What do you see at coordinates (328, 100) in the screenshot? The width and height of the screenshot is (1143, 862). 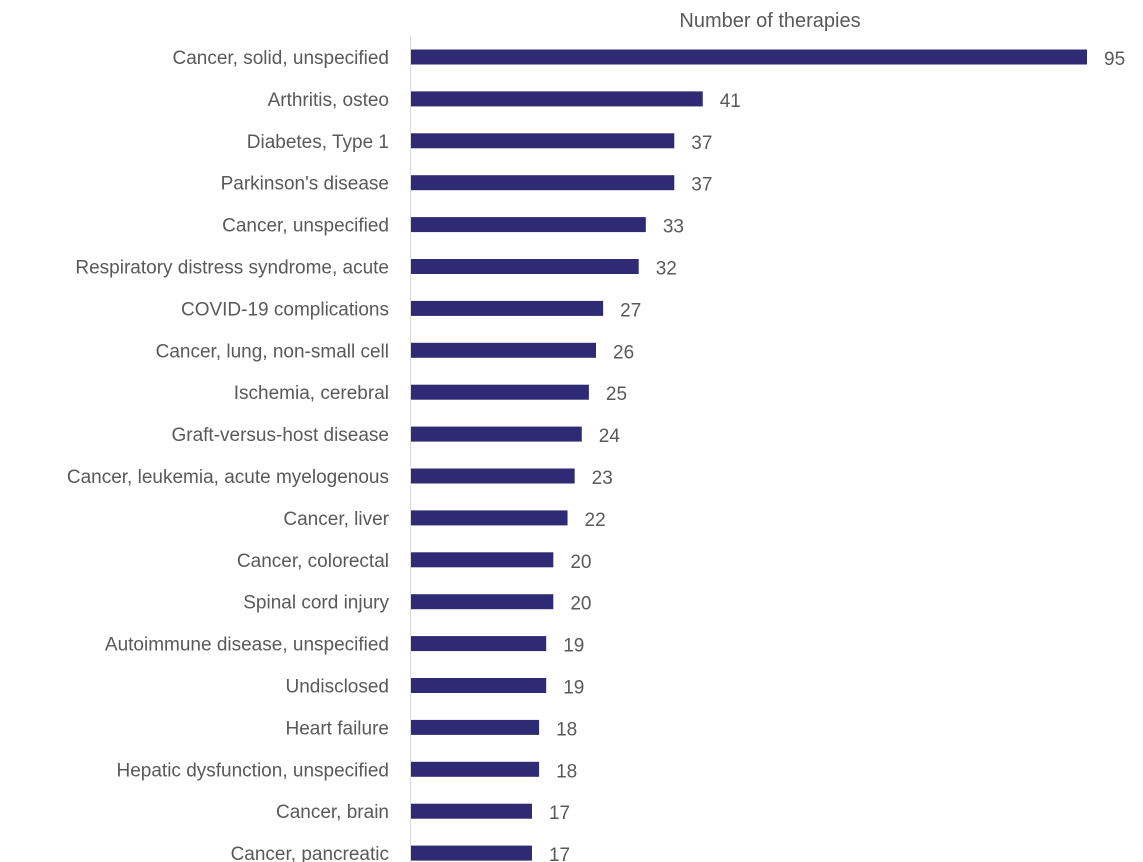 I see `category-label: Arthritis, osteo` at bounding box center [328, 100].